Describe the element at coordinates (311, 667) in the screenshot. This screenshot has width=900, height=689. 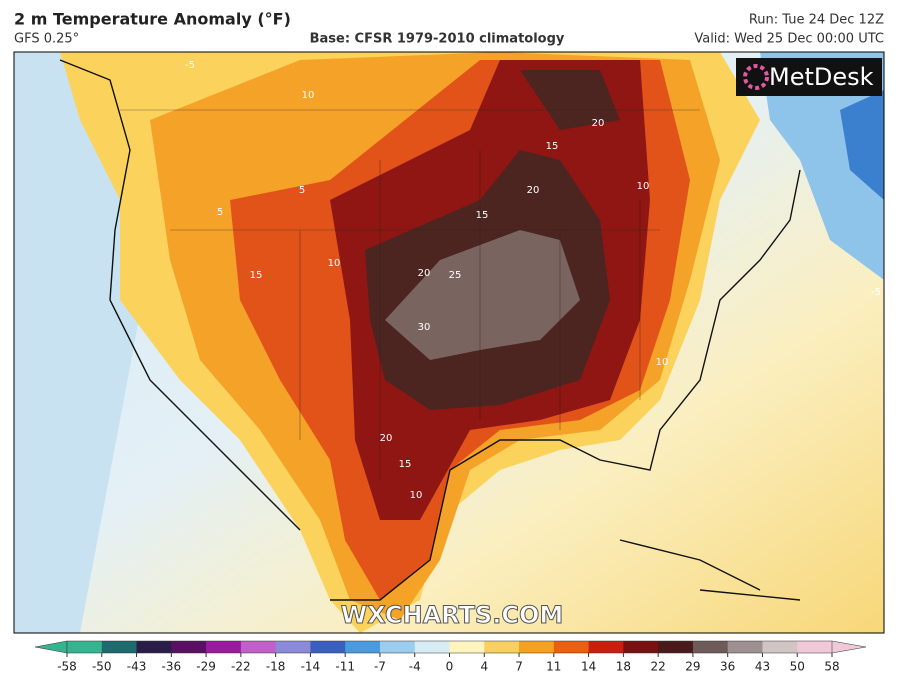
I see `colorbar-tick-label: -14` at that location.